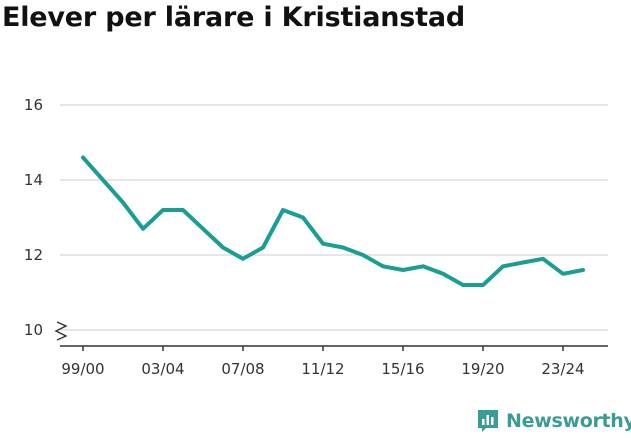 The image size is (631, 439). I want to click on x-tick-label: 19/20, so click(482, 369).